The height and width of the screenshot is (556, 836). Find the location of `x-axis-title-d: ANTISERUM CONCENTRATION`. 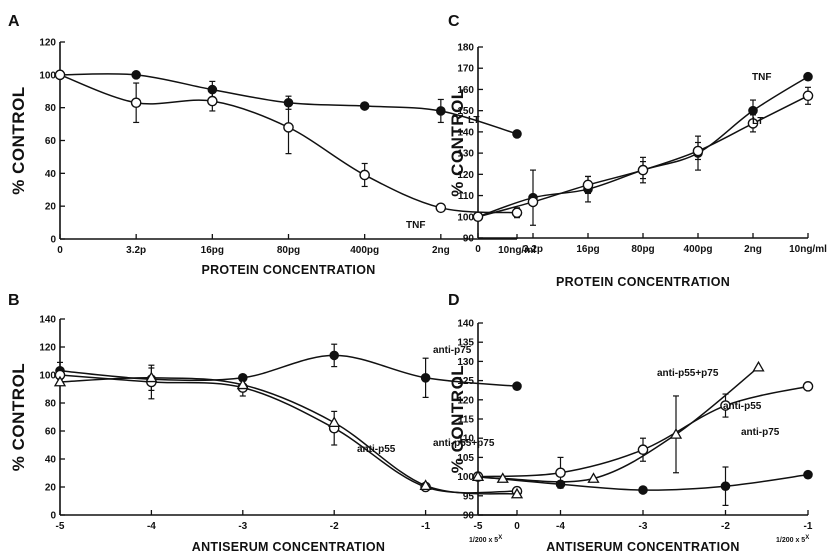

x-axis-title-d: ANTISERUM CONCENTRATION is located at coordinates (642, 547).